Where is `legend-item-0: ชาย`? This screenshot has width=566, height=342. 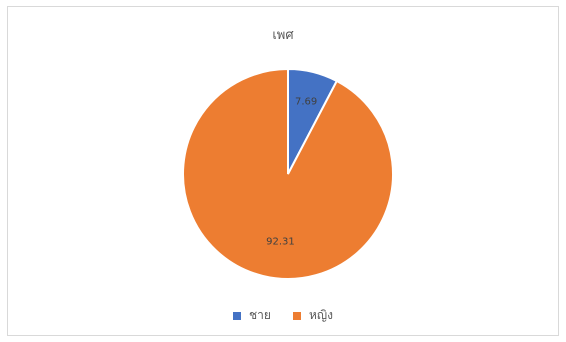 legend-item-0: ชาย is located at coordinates (252, 315).